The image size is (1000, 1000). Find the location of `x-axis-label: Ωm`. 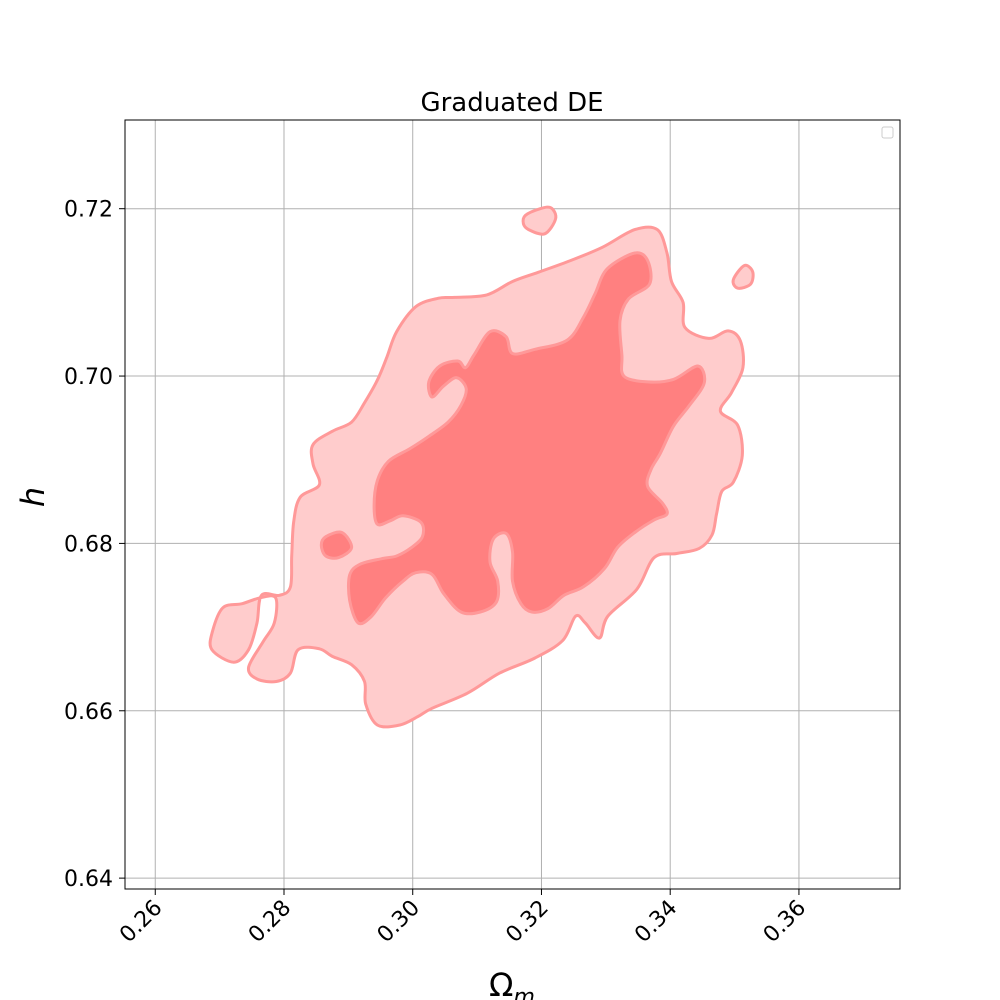

x-axis-label: Ωm is located at coordinates (512, 983).